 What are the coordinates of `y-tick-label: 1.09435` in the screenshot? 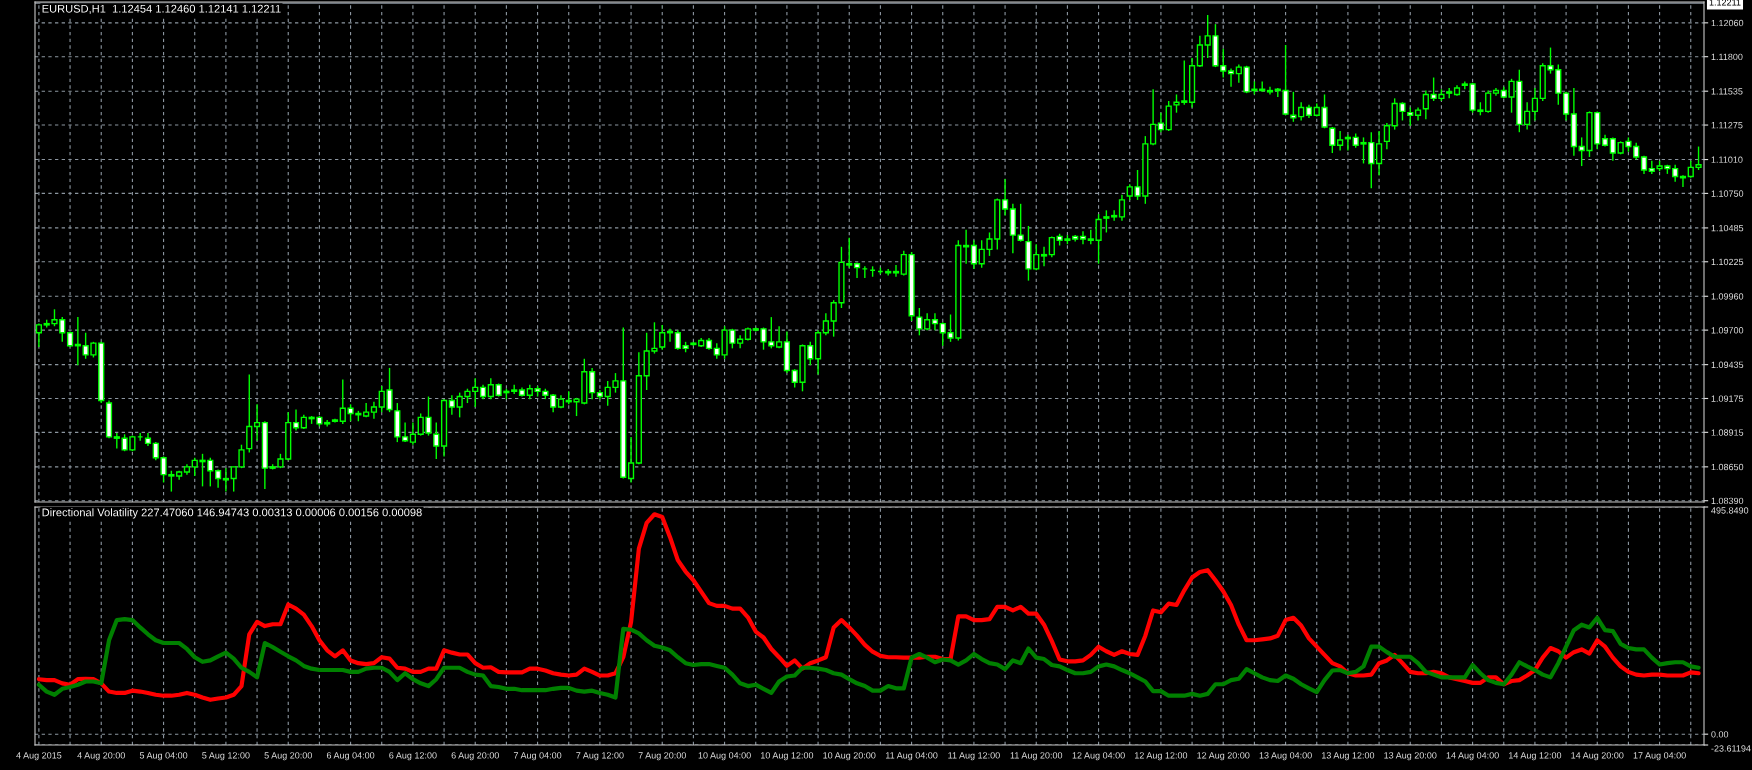 It's located at (1727, 364).